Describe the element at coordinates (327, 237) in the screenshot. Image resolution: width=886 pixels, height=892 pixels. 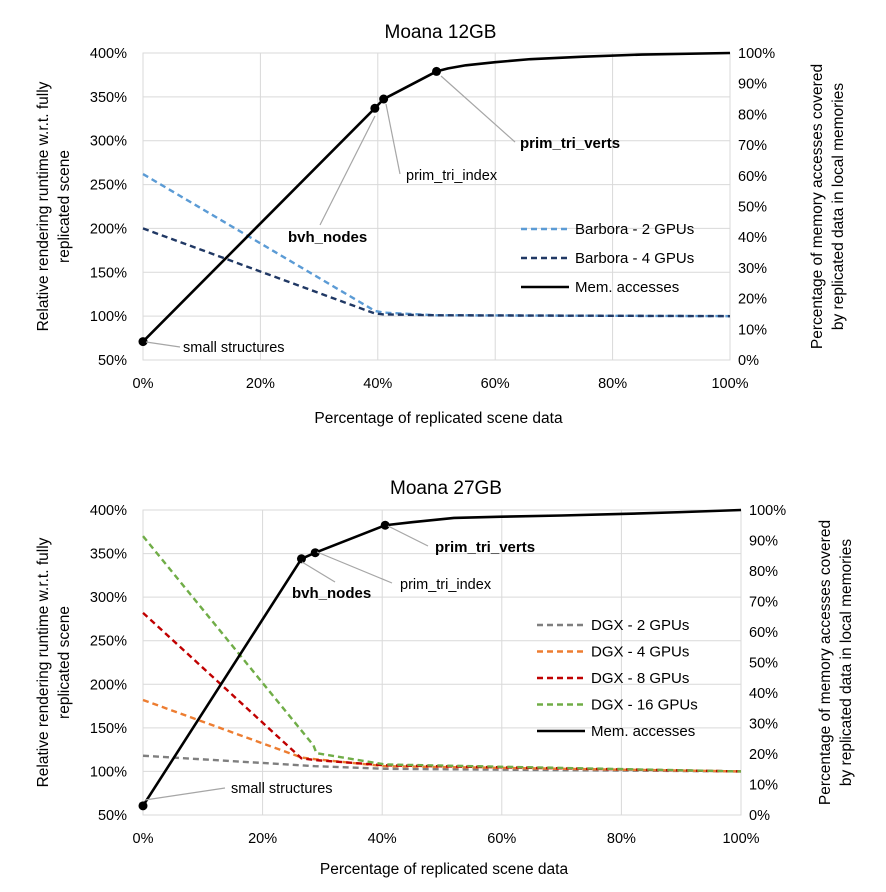
I see `annotation-bvh-nodes: bvh_nodes` at that location.